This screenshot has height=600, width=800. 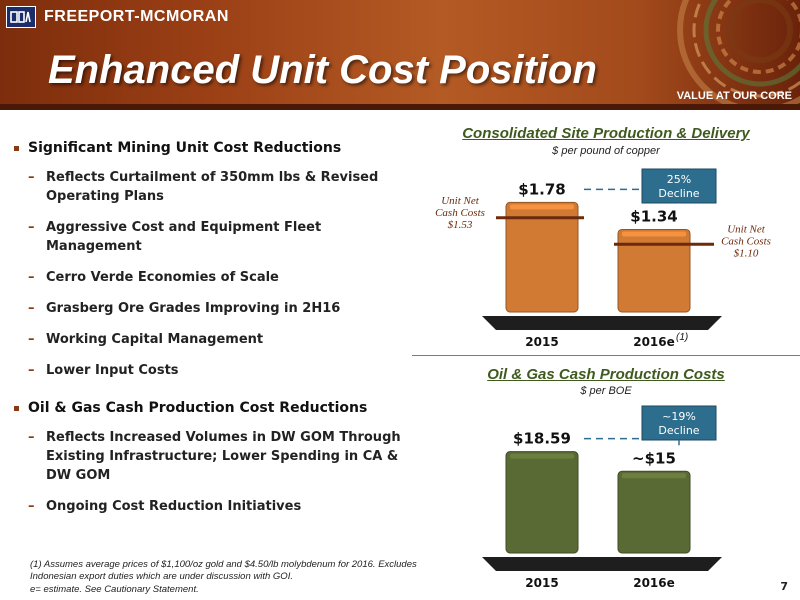 I want to click on chart1-title: Consolidated Site Production & Delivery, so click(x=606, y=133).